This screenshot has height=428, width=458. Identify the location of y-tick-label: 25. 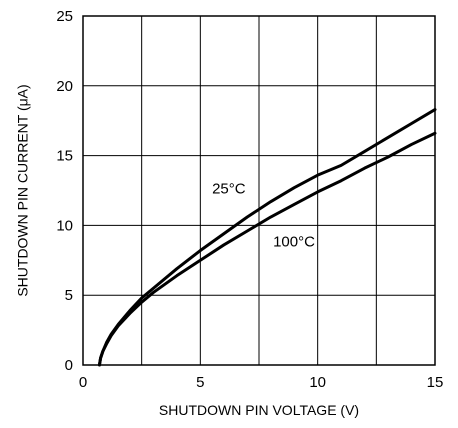
(64, 16).